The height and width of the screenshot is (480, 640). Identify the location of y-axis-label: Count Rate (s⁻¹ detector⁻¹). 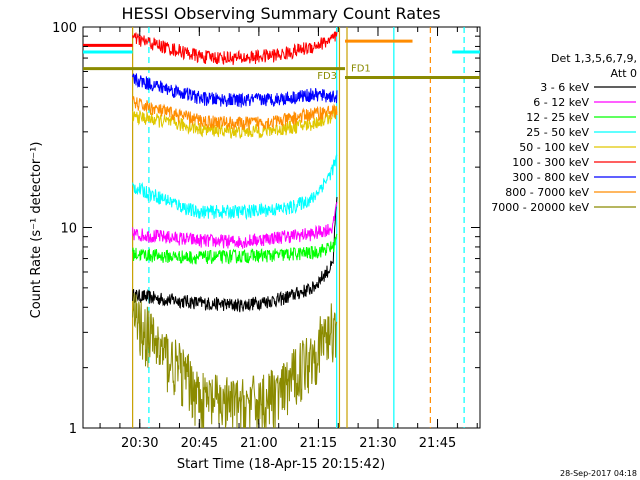
(36, 230).